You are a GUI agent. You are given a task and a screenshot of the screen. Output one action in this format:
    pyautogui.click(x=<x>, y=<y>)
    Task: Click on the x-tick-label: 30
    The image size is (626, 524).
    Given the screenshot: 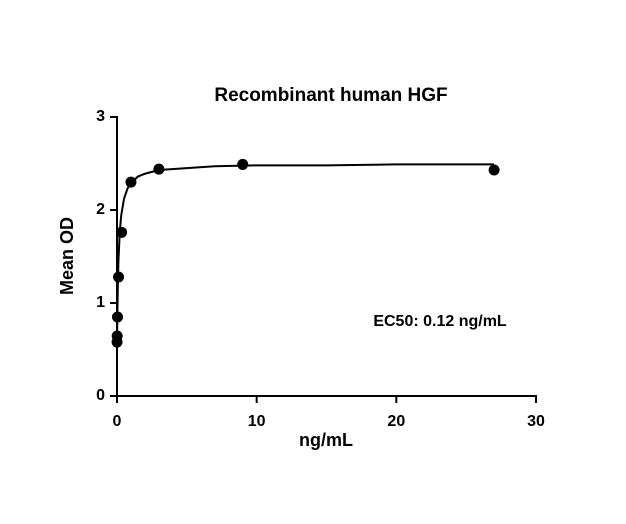 What is the action you would take?
    pyautogui.click(x=536, y=421)
    